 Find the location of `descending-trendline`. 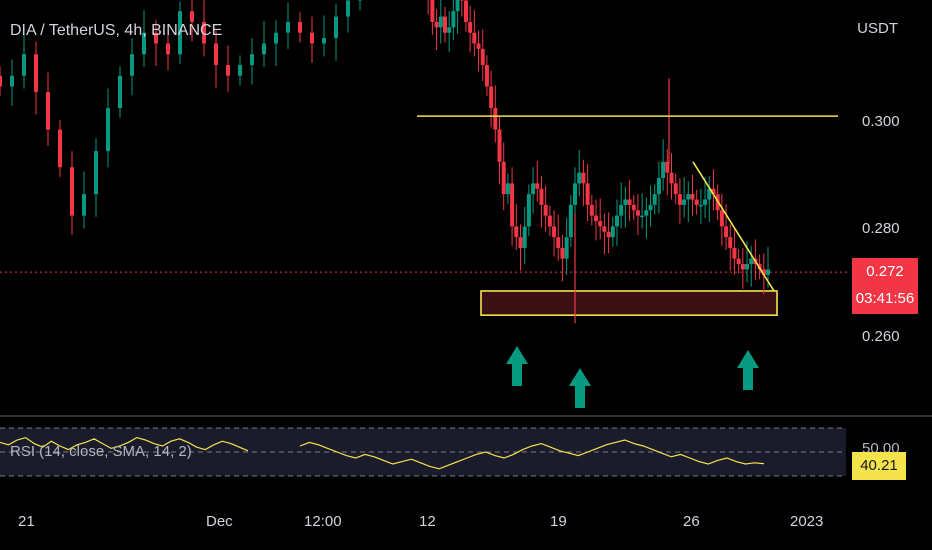

descending-trendline is located at coordinates (733, 226).